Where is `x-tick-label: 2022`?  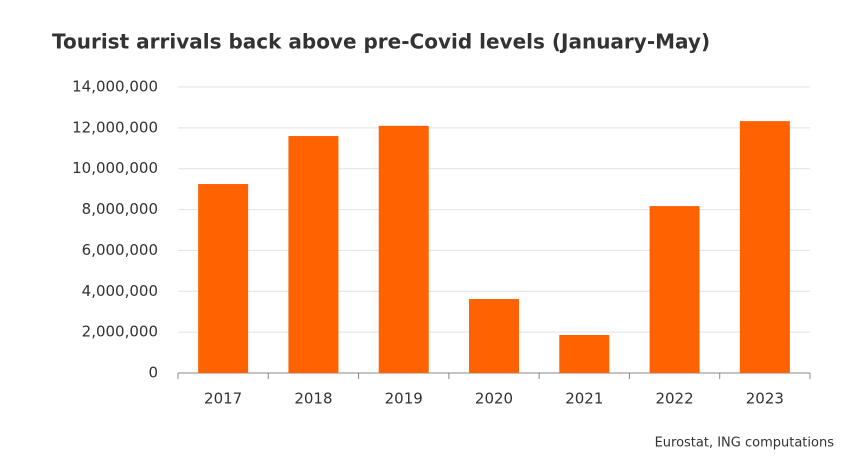
x-tick-label: 2022 is located at coordinates (674, 399).